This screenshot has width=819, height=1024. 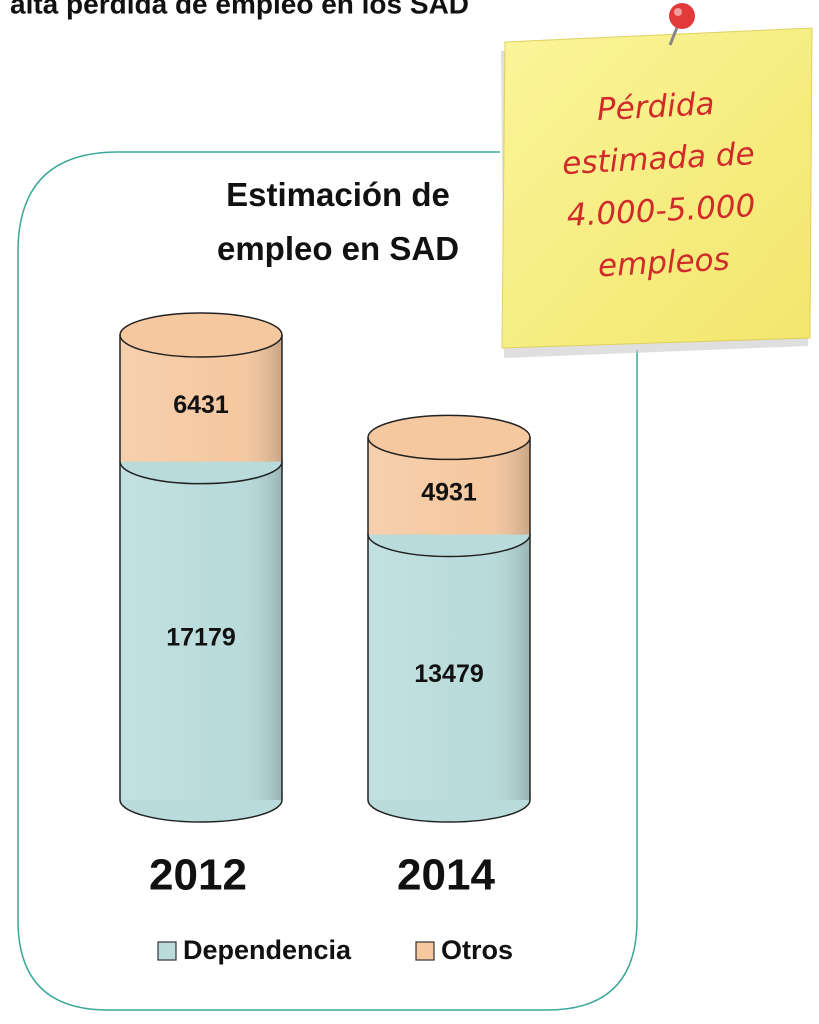 I want to click on legend-label: Dependencia, so click(x=267, y=950).